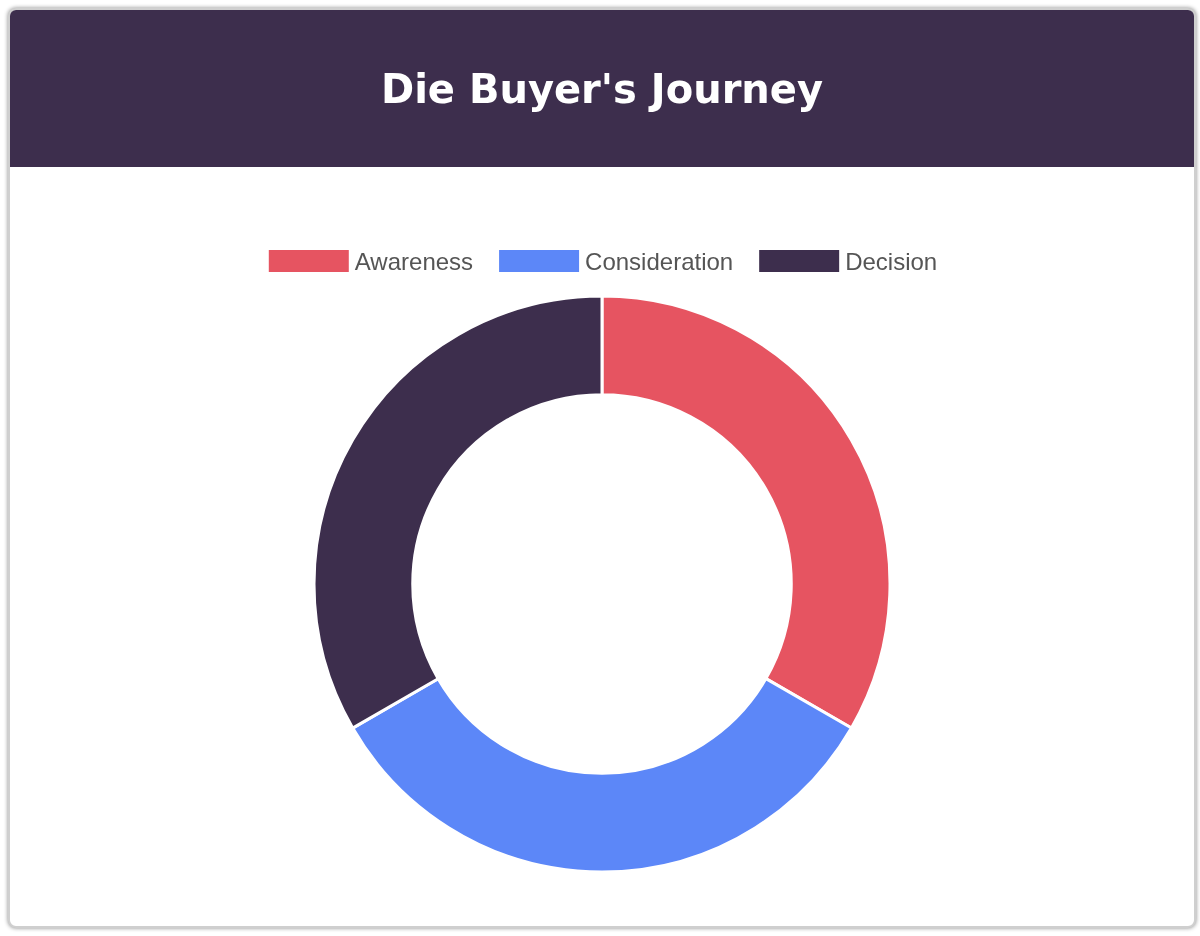  I want to click on legend-label: Decision, so click(891, 261).